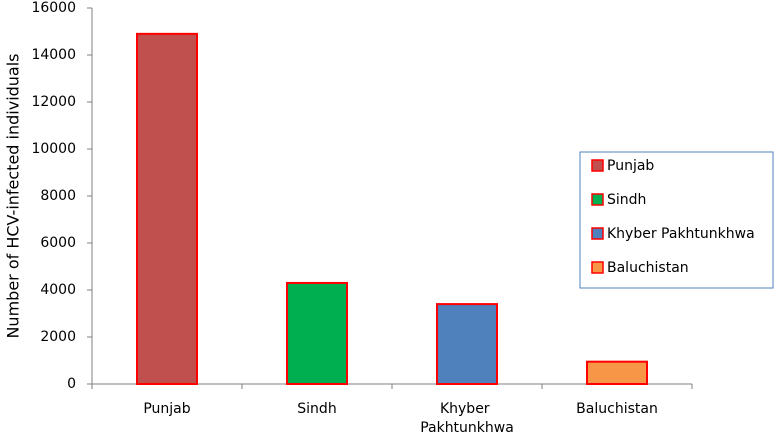 This screenshot has width=776, height=437. Describe the element at coordinates (13, 195) in the screenshot. I see `y-axis-label: Number of HCV-infected individuals` at that location.